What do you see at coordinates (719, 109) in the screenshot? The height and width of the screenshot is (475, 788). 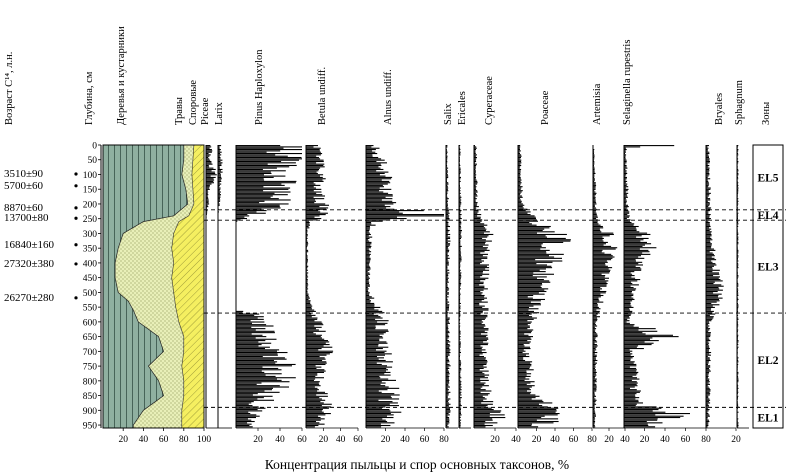 I see `taxon-label: Bryales` at bounding box center [719, 109].